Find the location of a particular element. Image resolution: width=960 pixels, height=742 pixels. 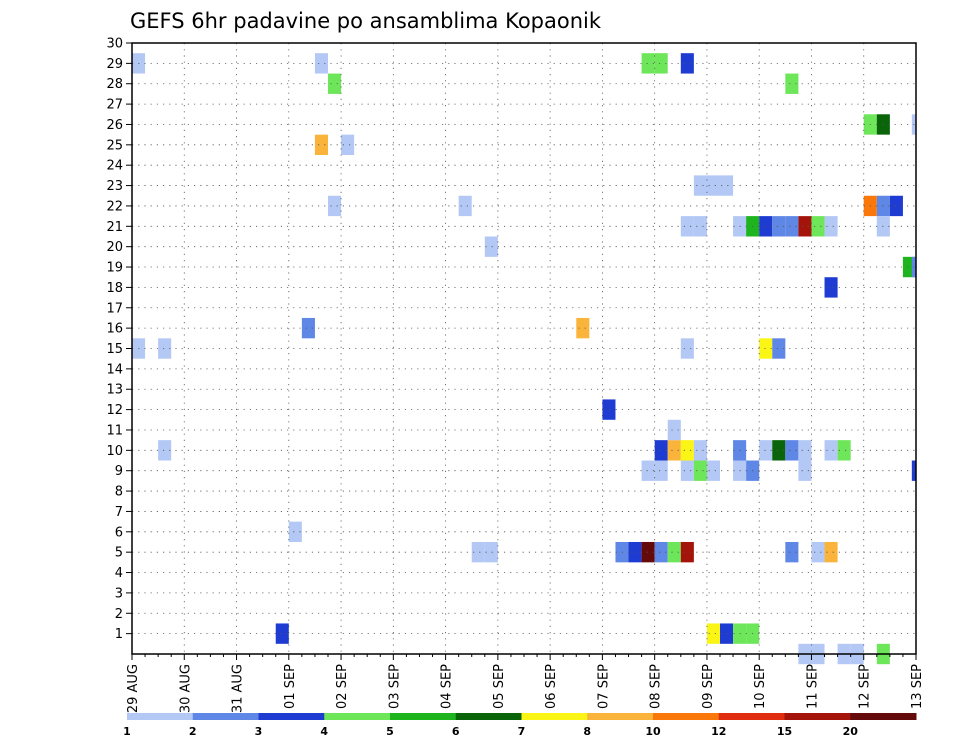

y-tick-label: 13 is located at coordinates (114, 390).